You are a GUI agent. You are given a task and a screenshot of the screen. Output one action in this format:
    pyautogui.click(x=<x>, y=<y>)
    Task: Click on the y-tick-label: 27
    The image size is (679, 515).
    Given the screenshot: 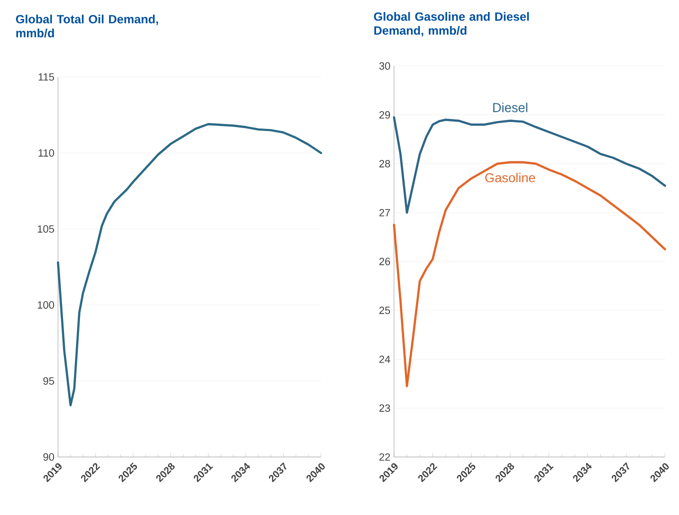 What is the action you would take?
    pyautogui.click(x=384, y=212)
    